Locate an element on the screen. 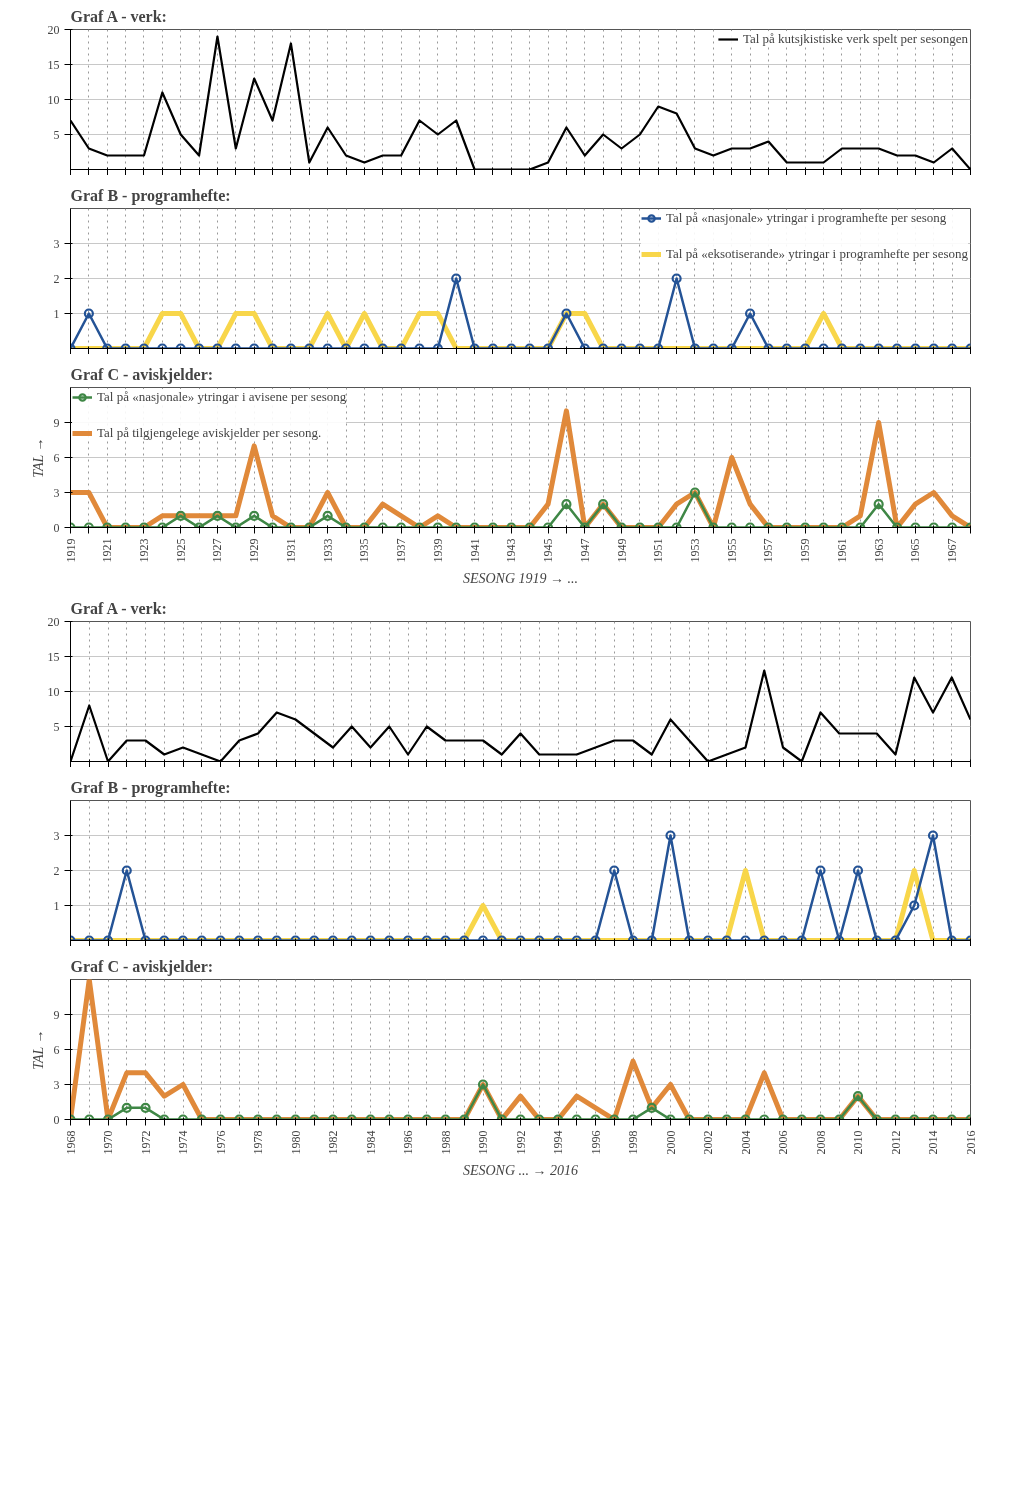 This screenshot has height=1499, width=1019. x-tick-label: 1955 is located at coordinates (731, 550).